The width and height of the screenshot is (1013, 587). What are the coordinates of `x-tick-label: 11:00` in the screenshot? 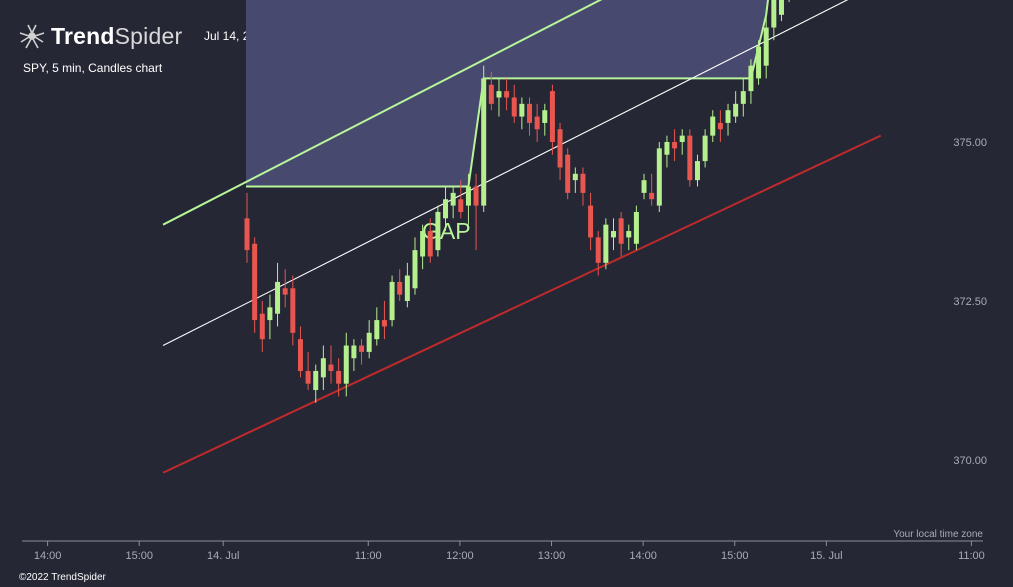 It's located at (971, 556).